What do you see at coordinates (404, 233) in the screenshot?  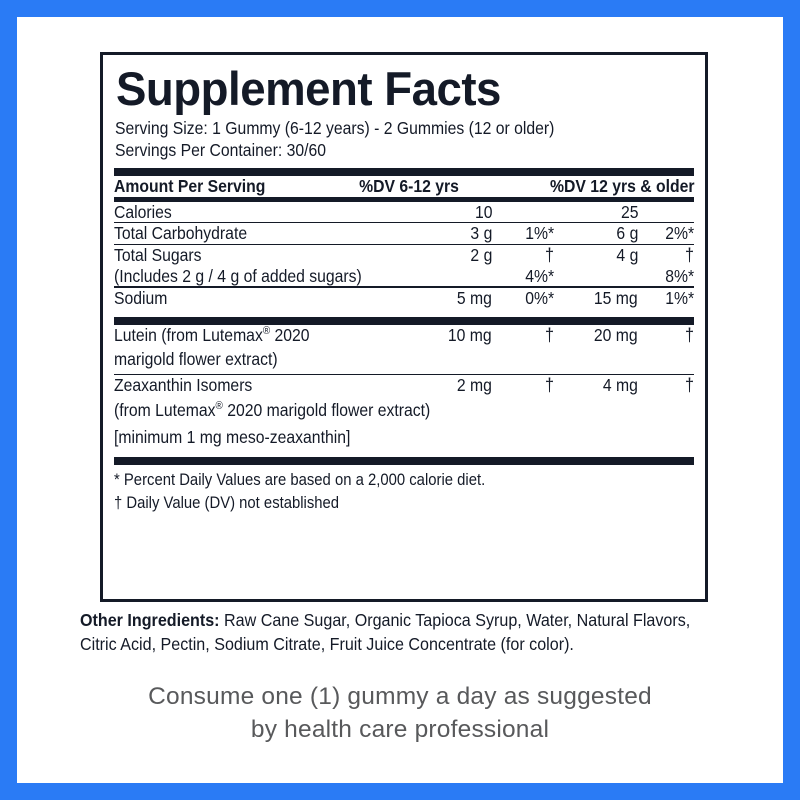 I see `table-row: Total Carbohydrate 3 g 1%* 6 g 2%*` at bounding box center [404, 233].